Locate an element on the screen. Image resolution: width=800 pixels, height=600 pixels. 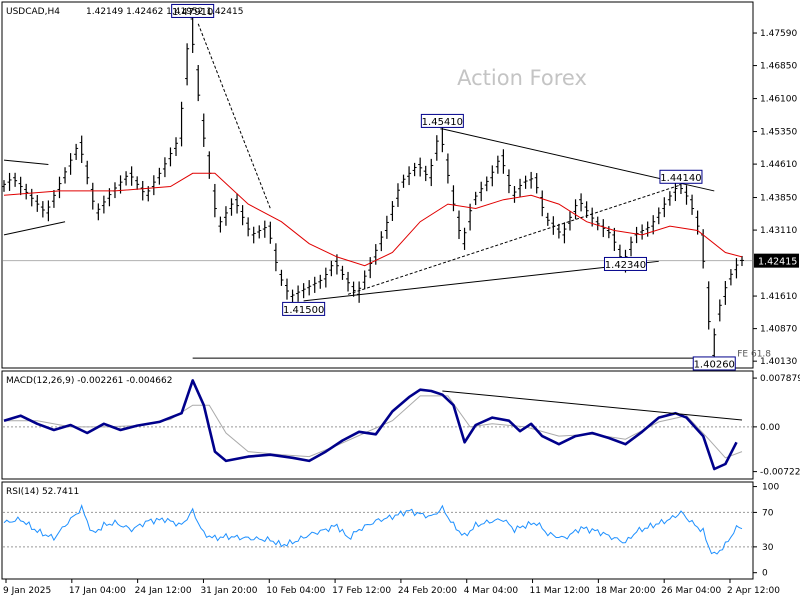
current-price-box is located at coordinates (776, 260).